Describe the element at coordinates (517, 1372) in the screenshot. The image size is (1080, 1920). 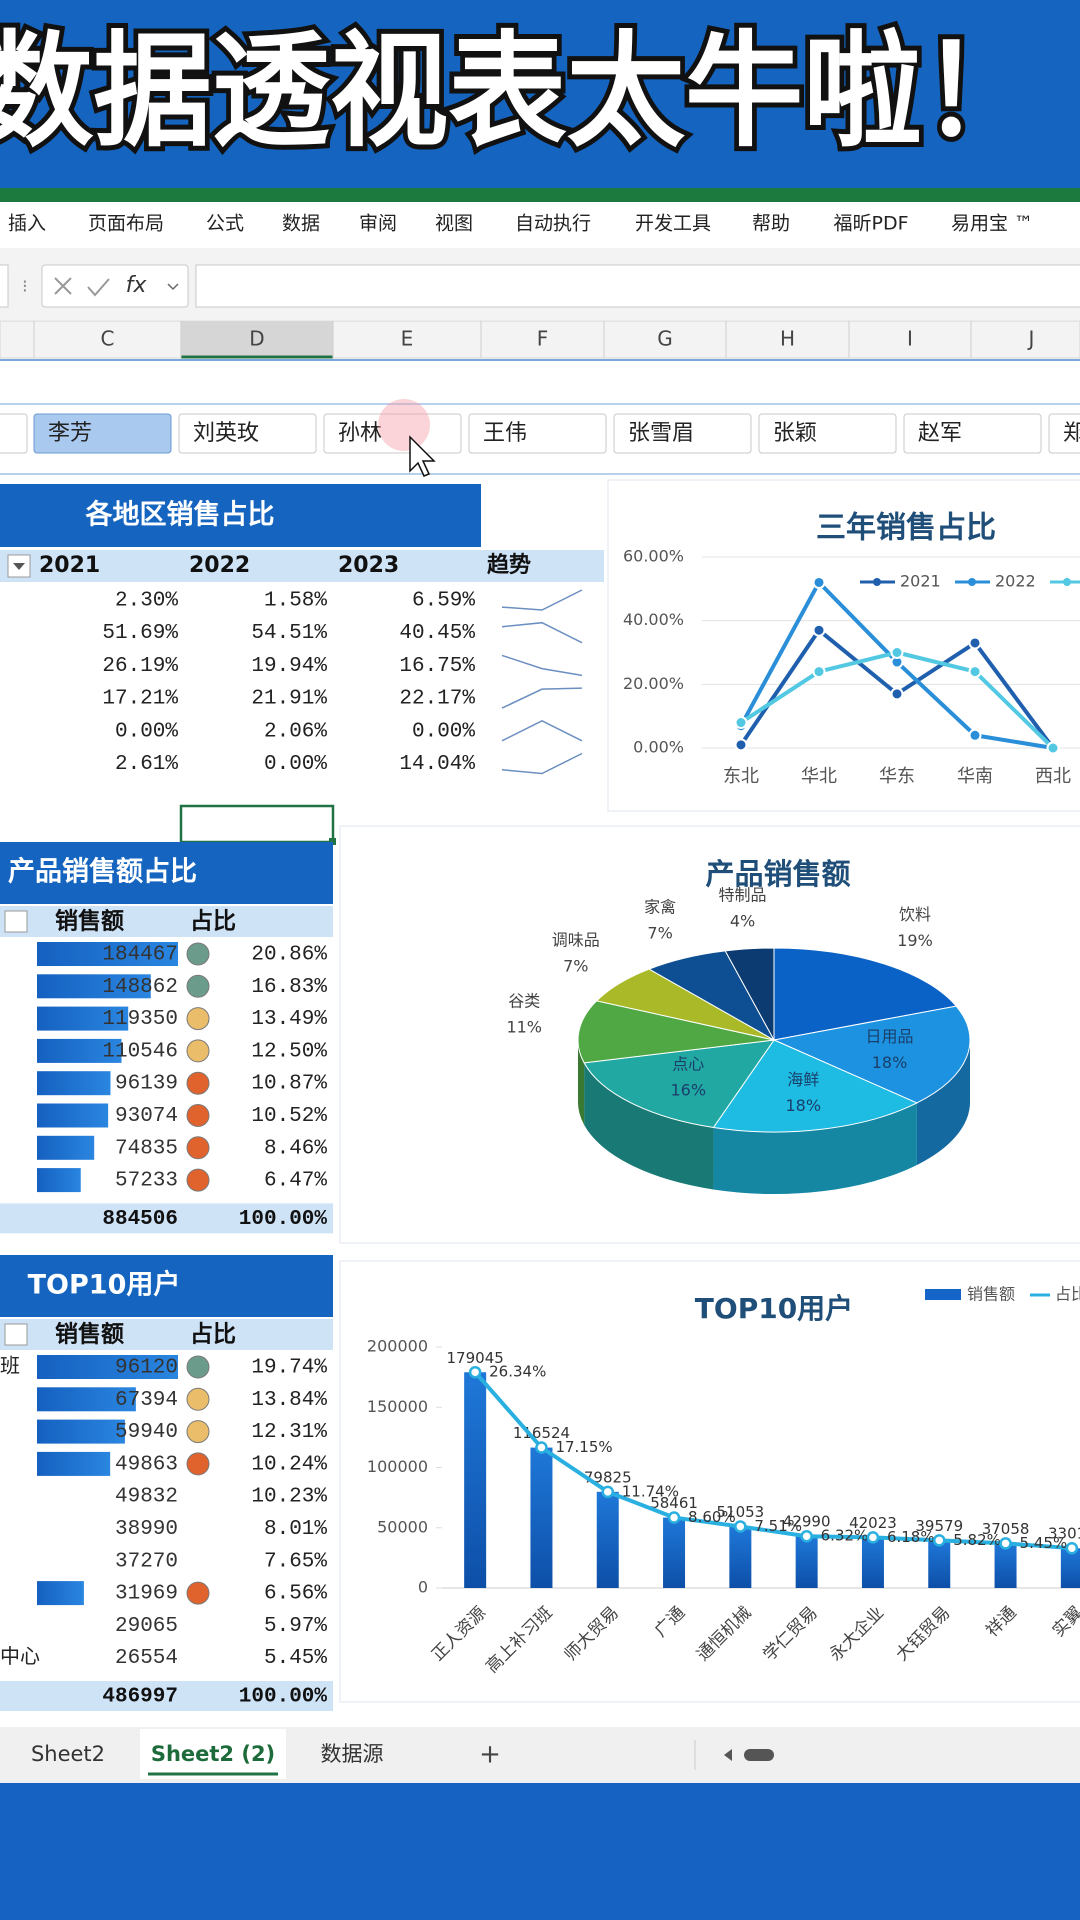
I see `line-value-label: 26.34%` at that location.